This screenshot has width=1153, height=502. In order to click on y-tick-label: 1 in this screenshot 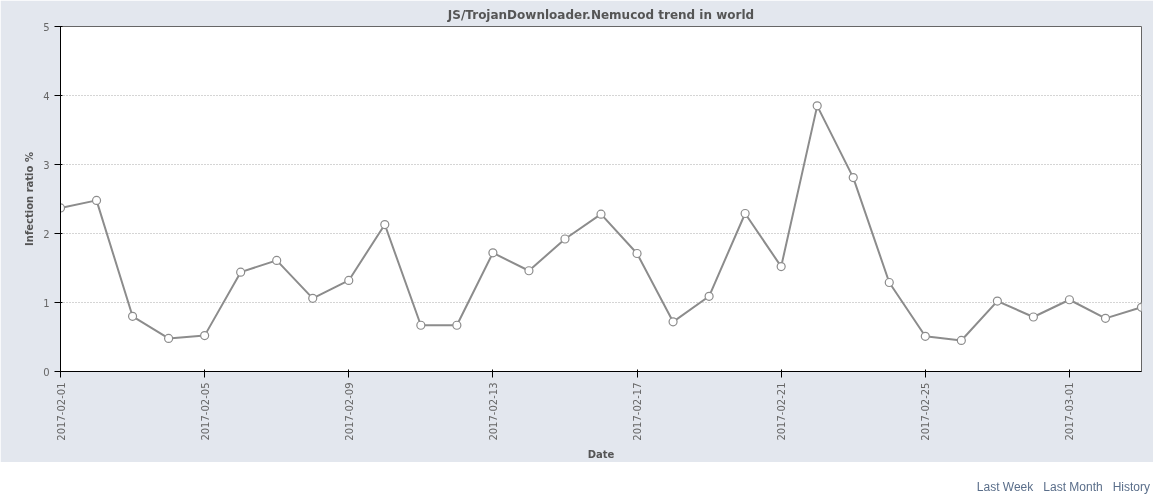, I will do `click(46, 303)`.